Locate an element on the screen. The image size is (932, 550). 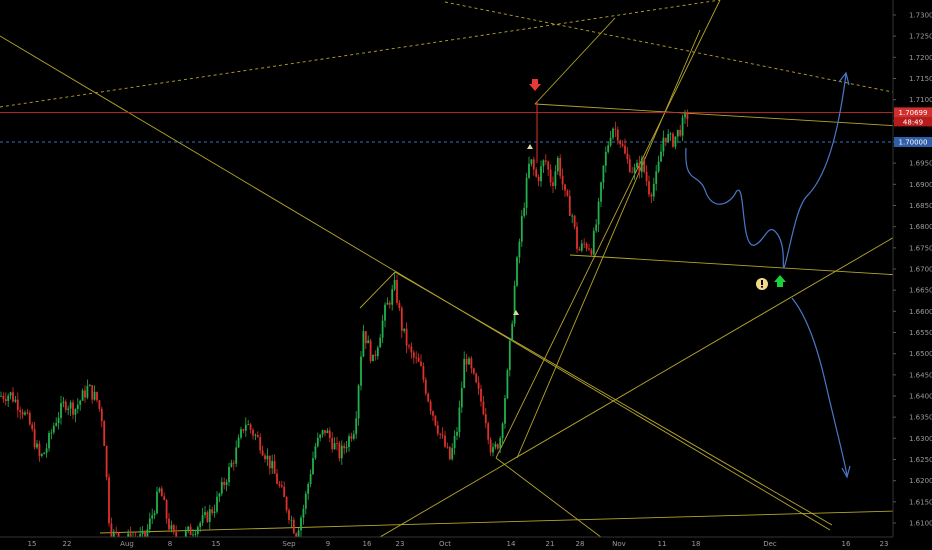
y-tick-label: 1.63000 is located at coordinates (920, 439).